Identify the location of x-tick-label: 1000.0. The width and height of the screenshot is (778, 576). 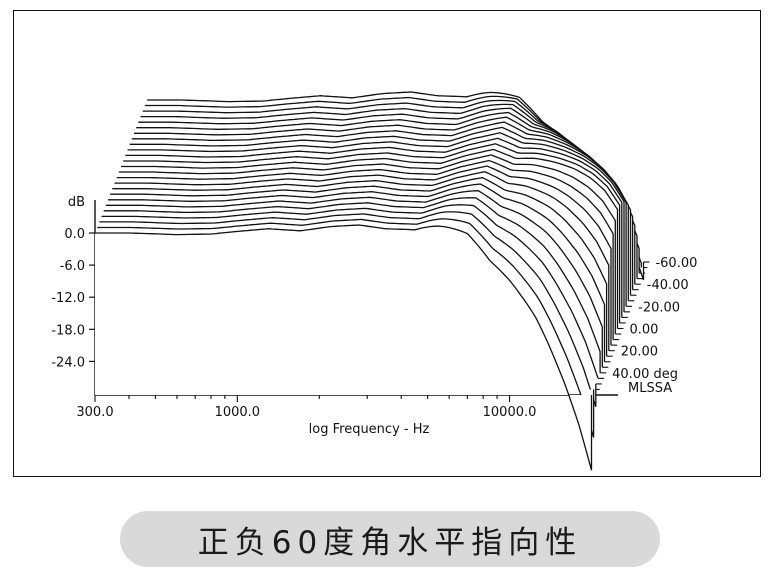
(238, 412).